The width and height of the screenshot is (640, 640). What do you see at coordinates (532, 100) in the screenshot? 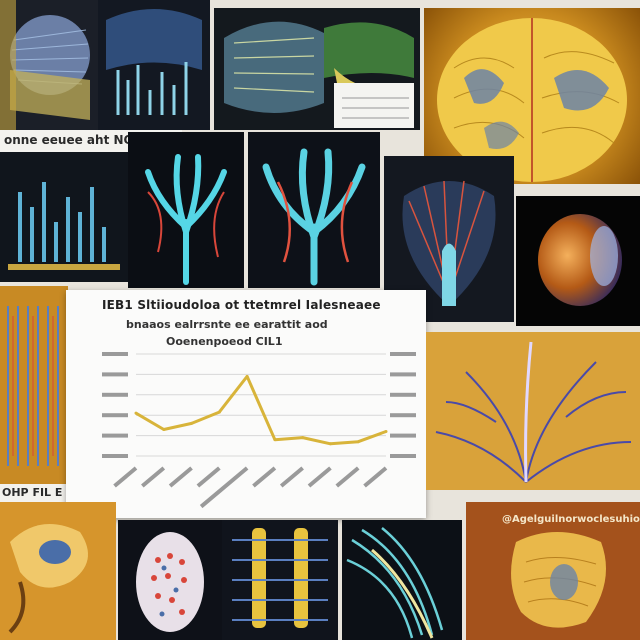
I see `brain-map-image` at bounding box center [532, 100].